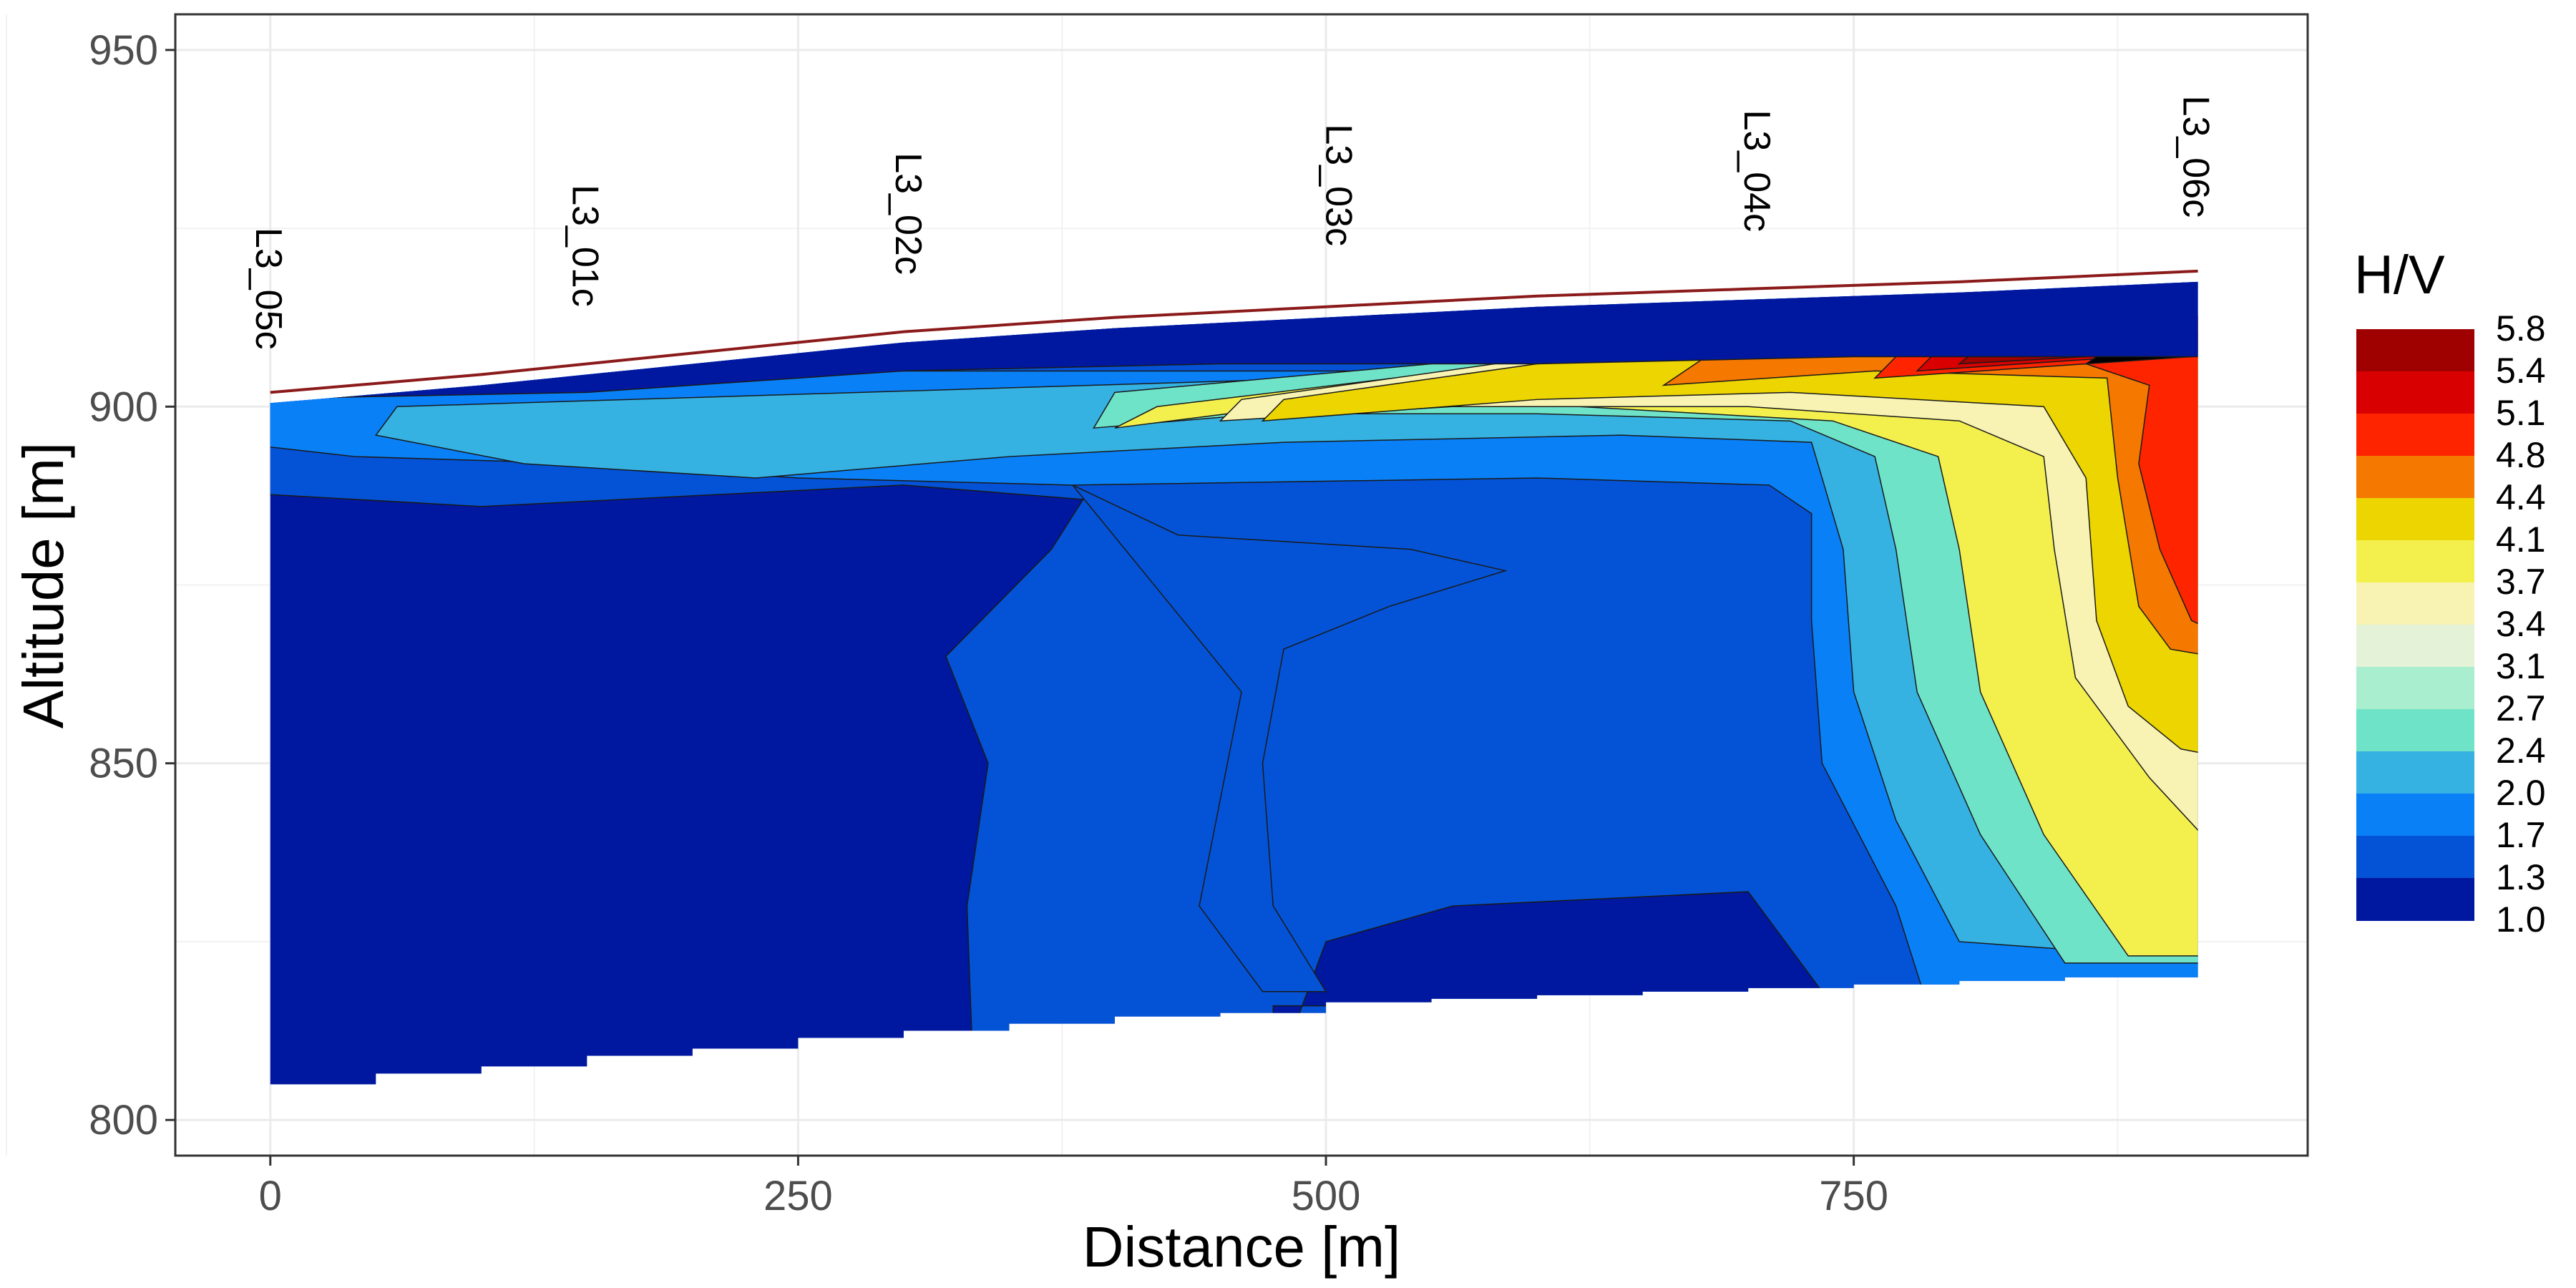  What do you see at coordinates (2521, 497) in the screenshot?
I see `legend-break-label: 4.4` at bounding box center [2521, 497].